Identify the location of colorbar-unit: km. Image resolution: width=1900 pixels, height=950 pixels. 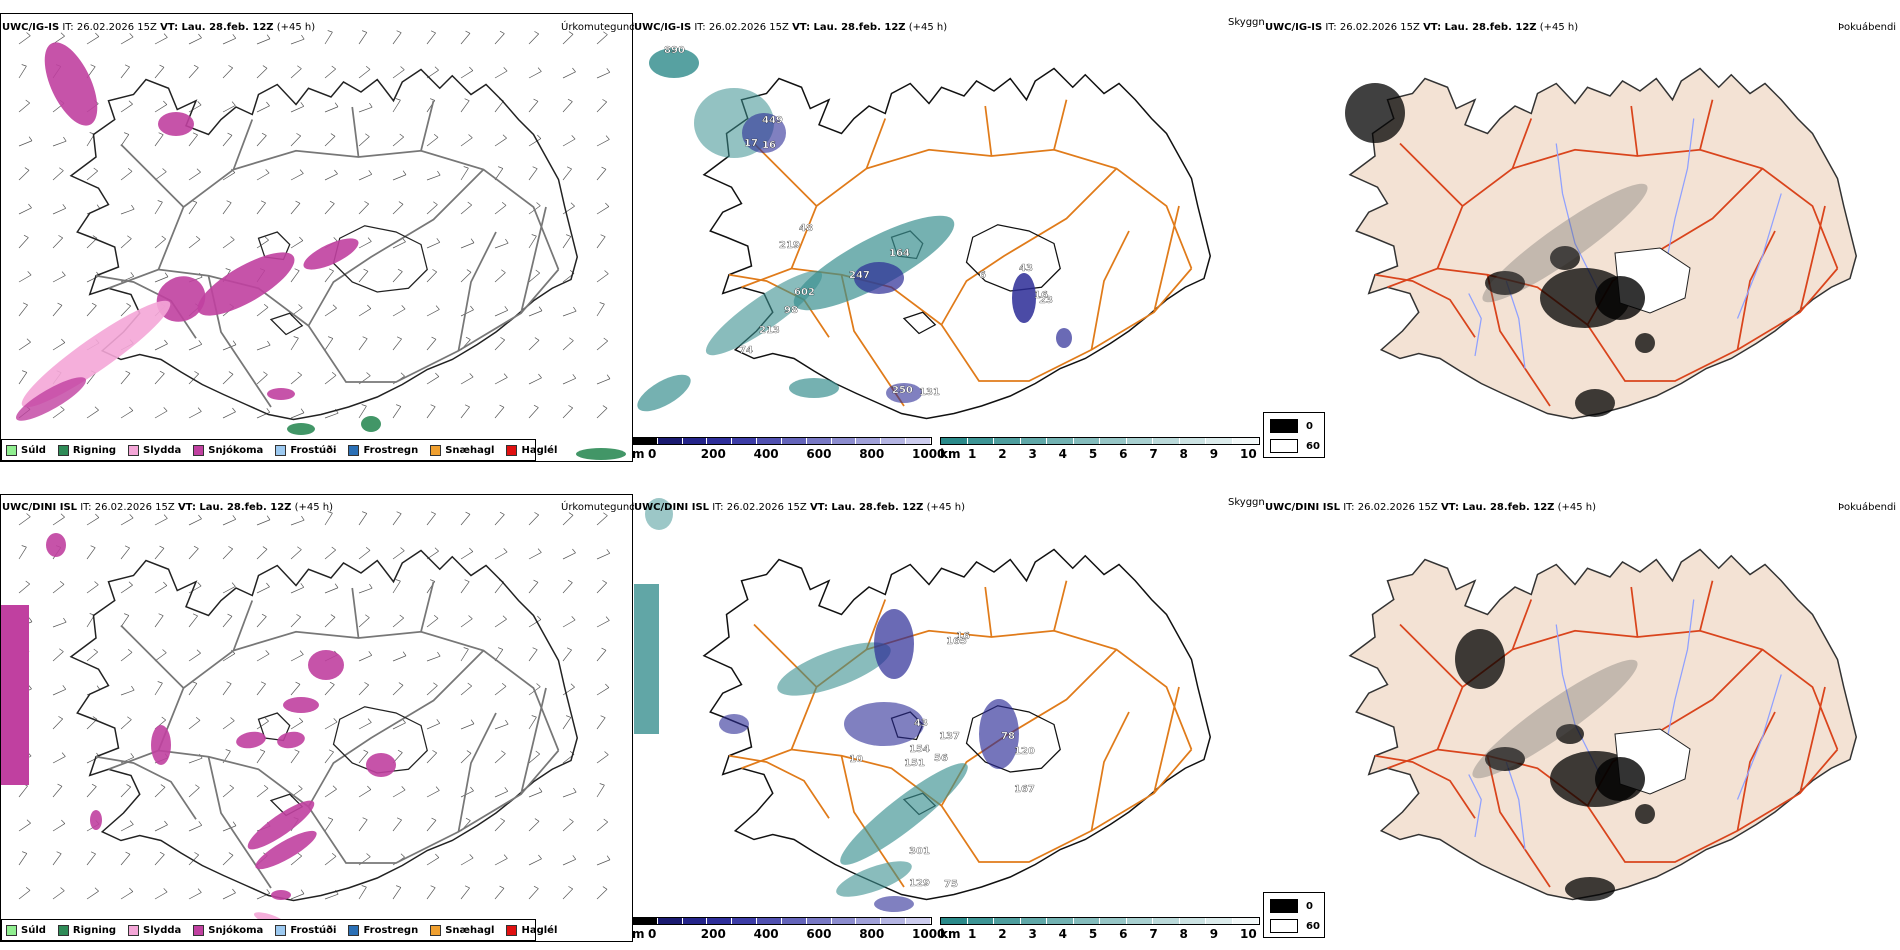
(950, 934).